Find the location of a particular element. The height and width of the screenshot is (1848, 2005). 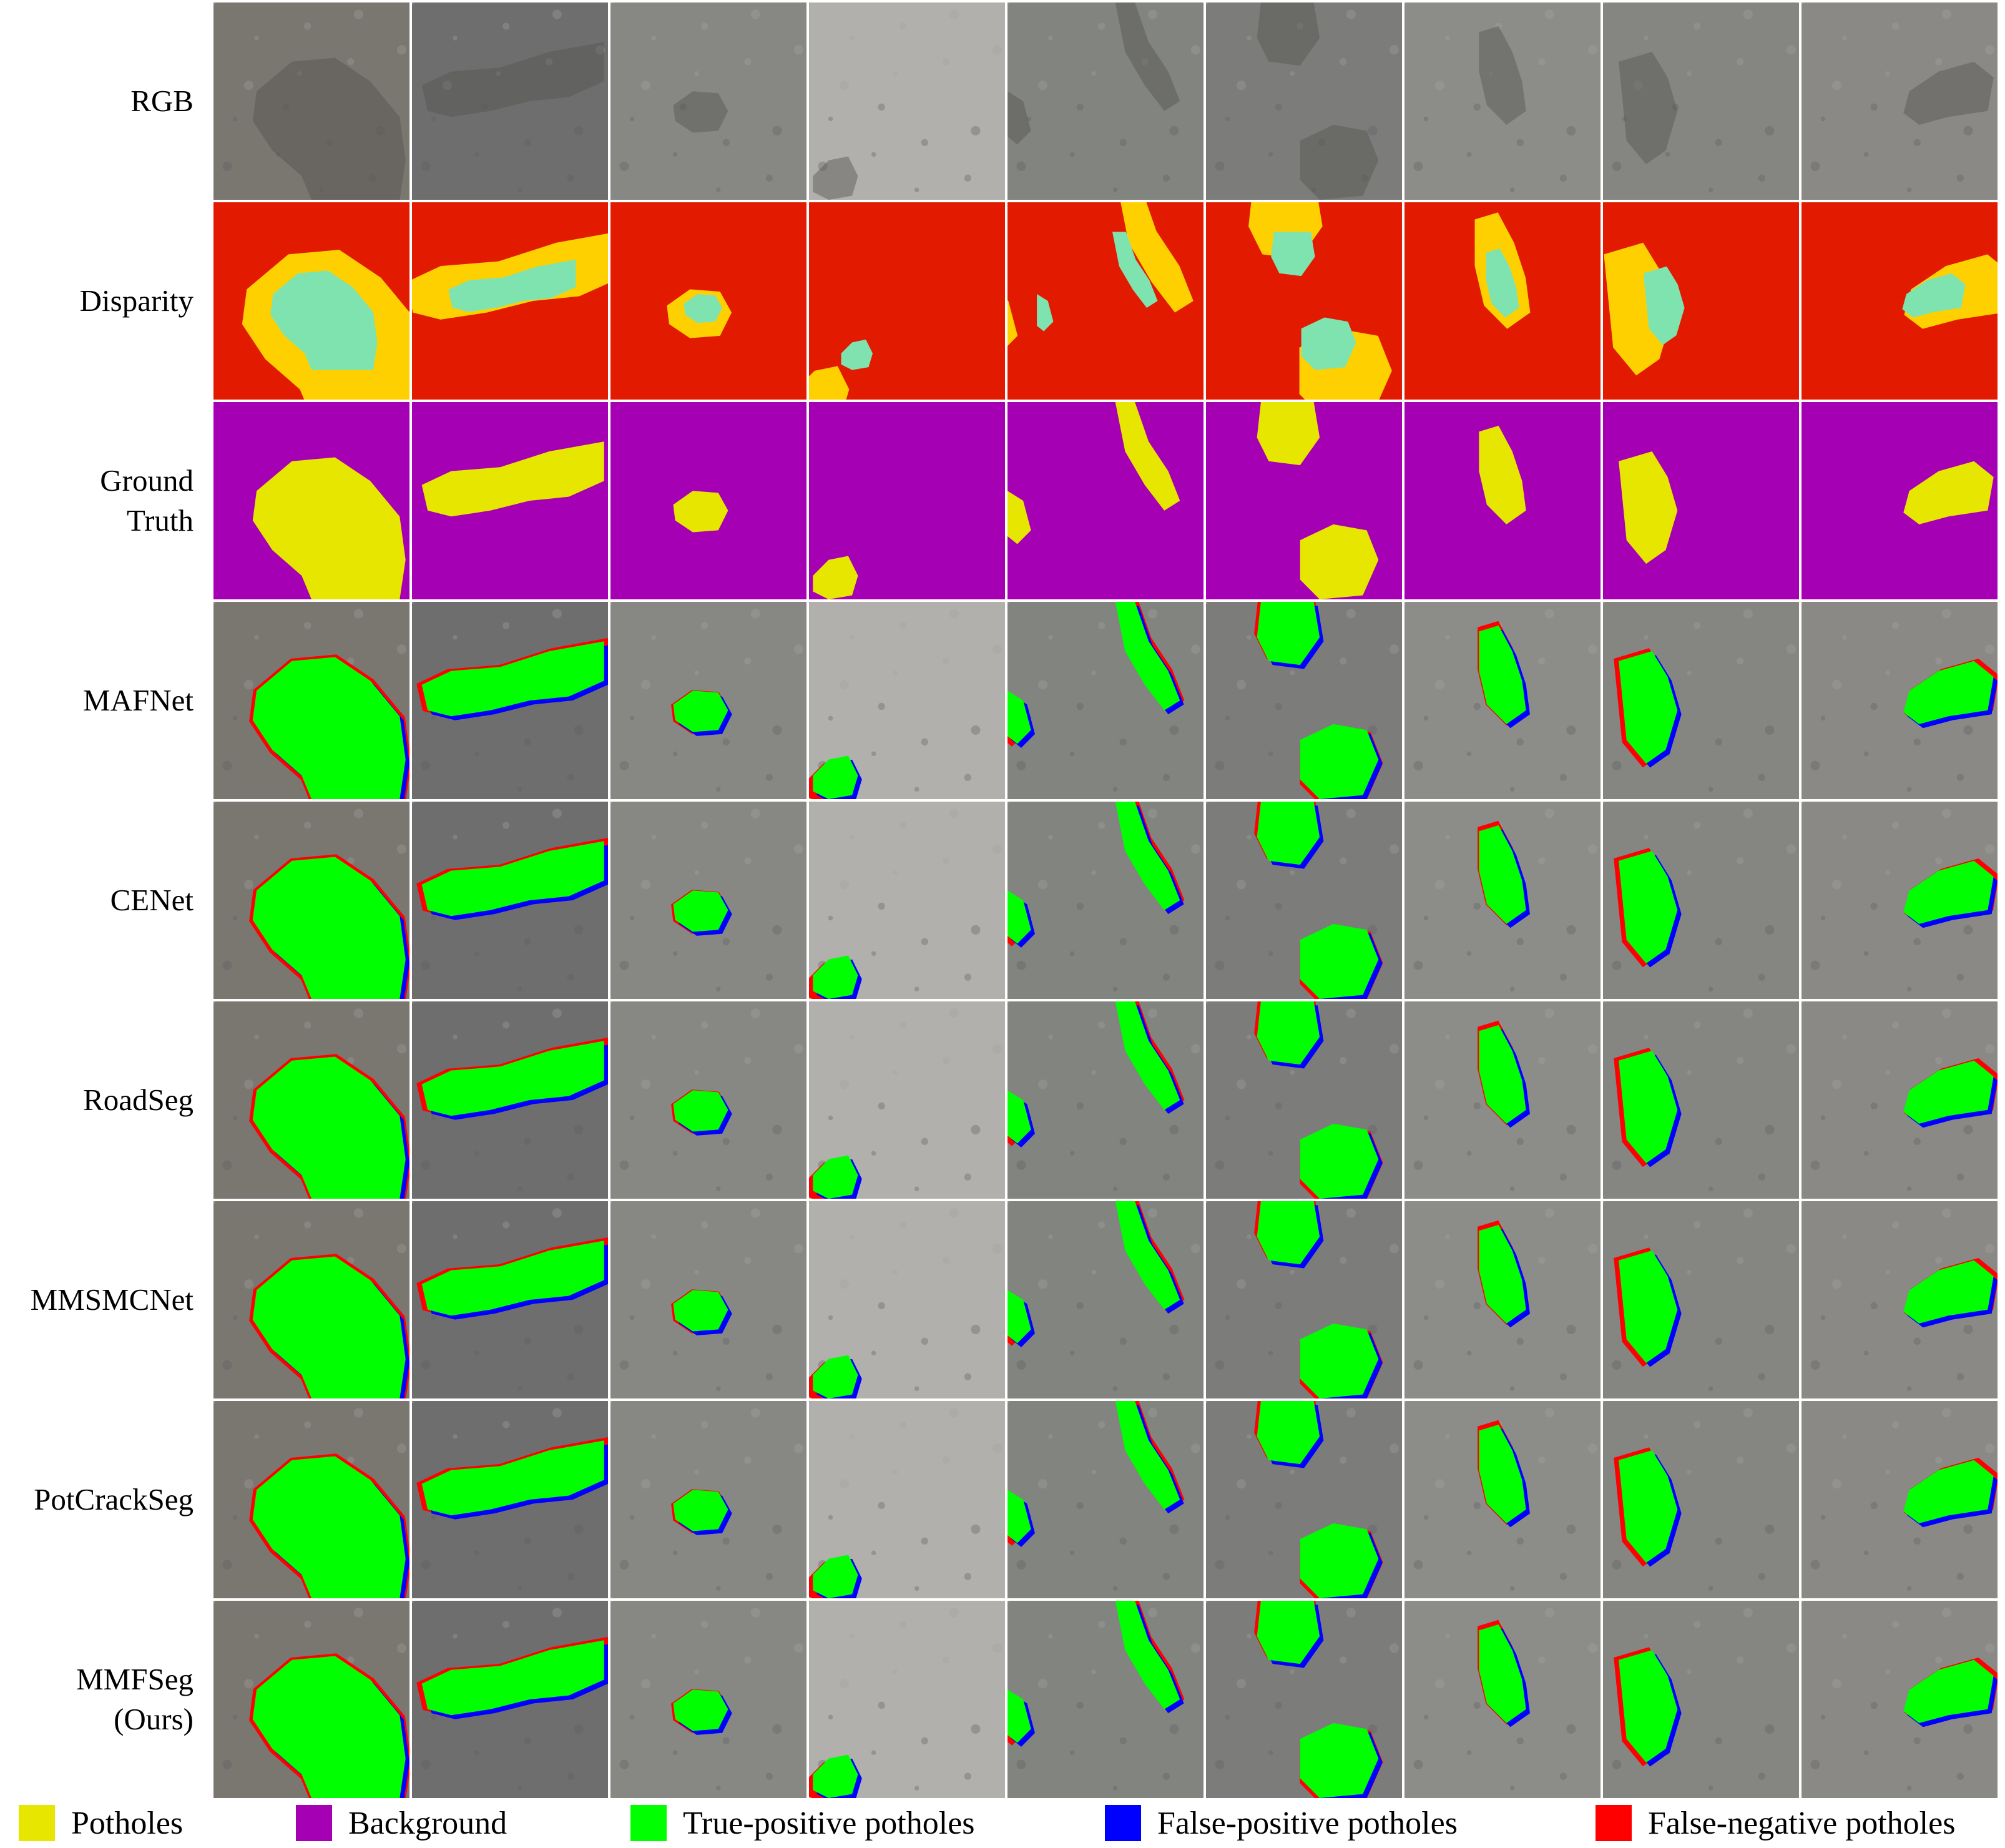

row-label: RoadSeg is located at coordinates (100, 1100).